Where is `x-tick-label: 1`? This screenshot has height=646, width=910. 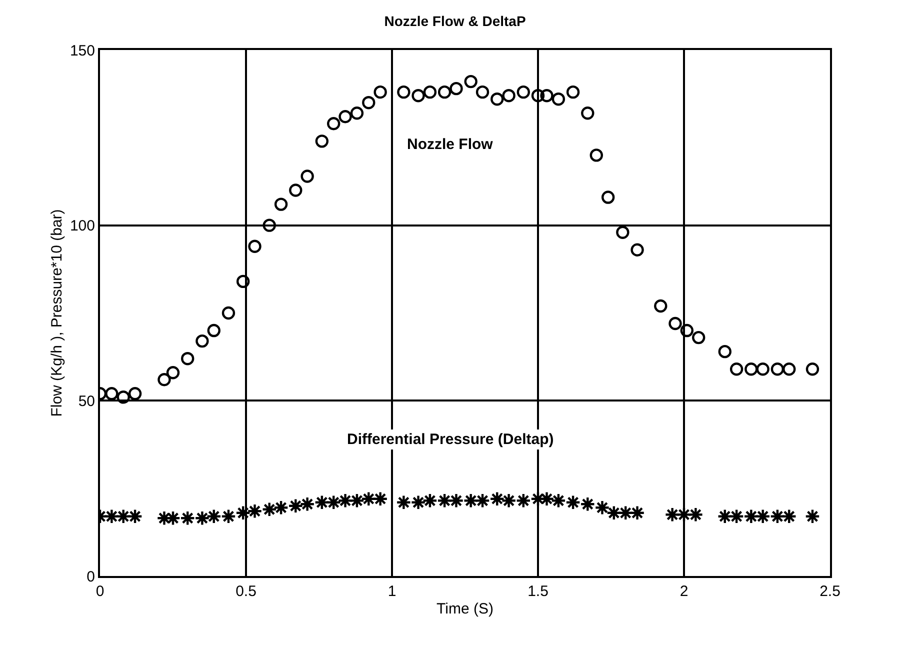
x-tick-label: 1 is located at coordinates (392, 591).